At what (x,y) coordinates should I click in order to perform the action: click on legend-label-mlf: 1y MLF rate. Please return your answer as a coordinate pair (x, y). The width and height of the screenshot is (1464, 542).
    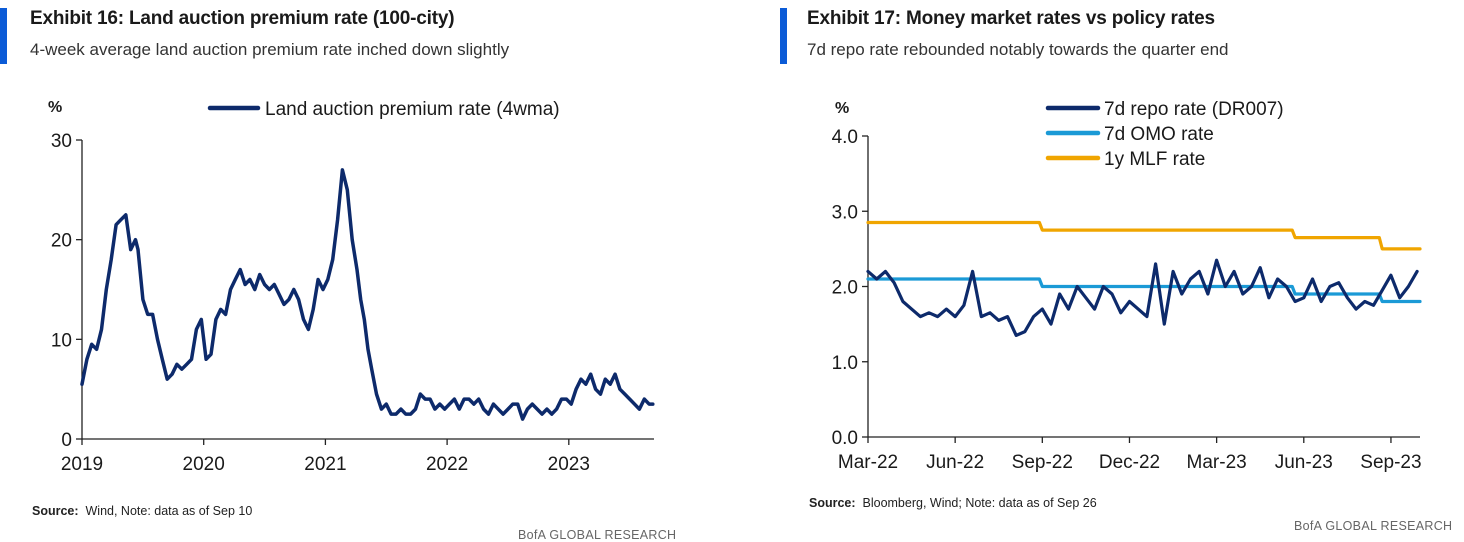
    Looking at the image, I should click on (1154, 159).